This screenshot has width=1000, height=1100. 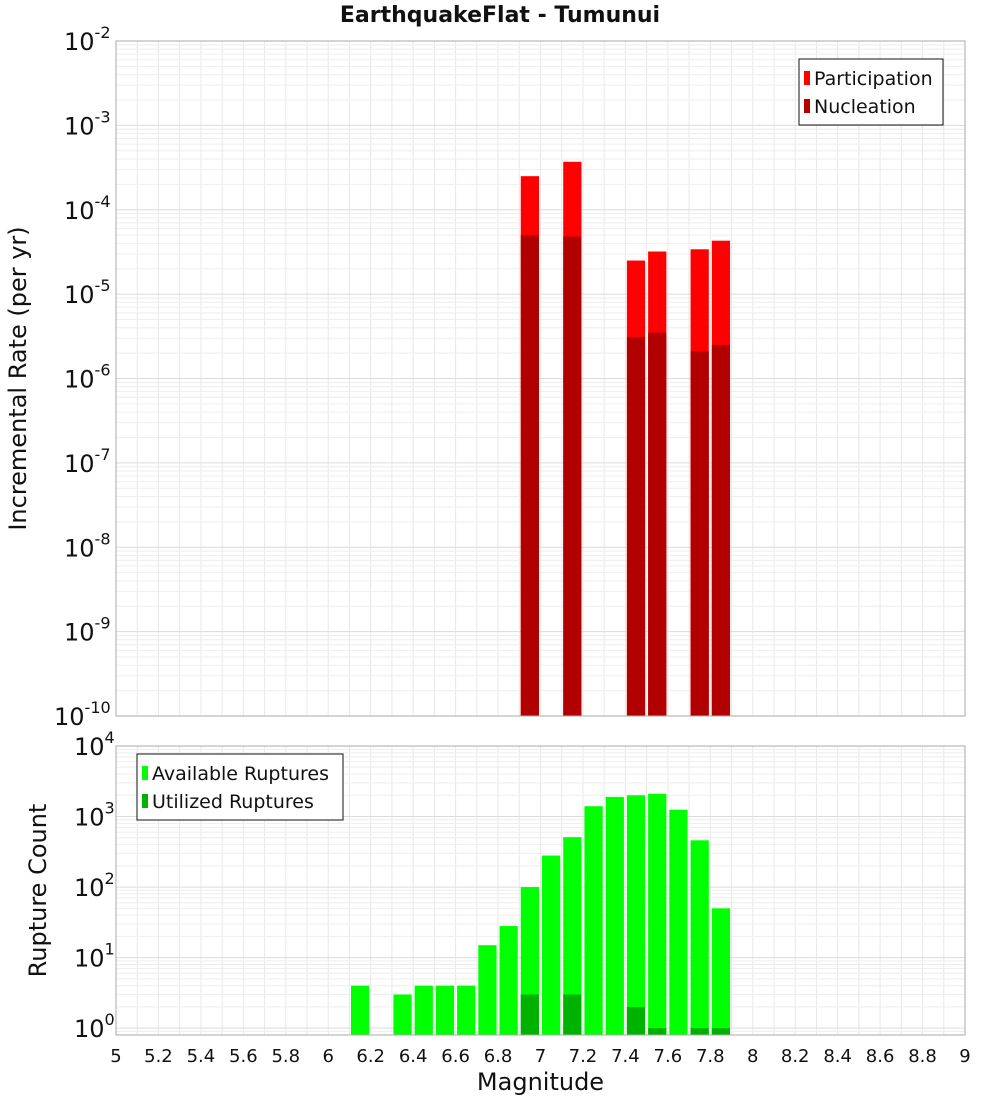 What do you see at coordinates (115, 1056) in the screenshot?
I see `x-tick-label: 5` at bounding box center [115, 1056].